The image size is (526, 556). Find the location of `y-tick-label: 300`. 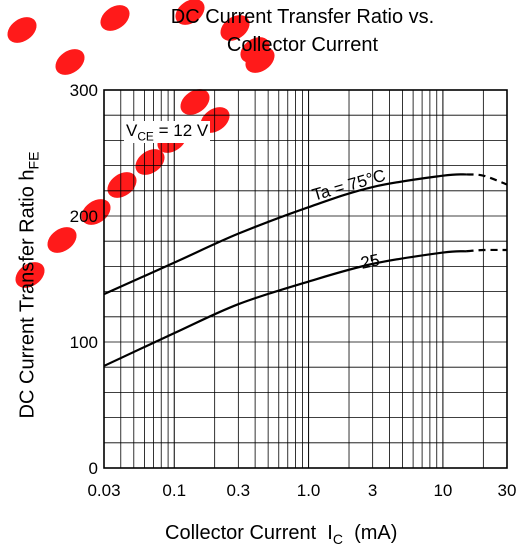

y-tick-label: 300 is located at coordinates (84, 90).